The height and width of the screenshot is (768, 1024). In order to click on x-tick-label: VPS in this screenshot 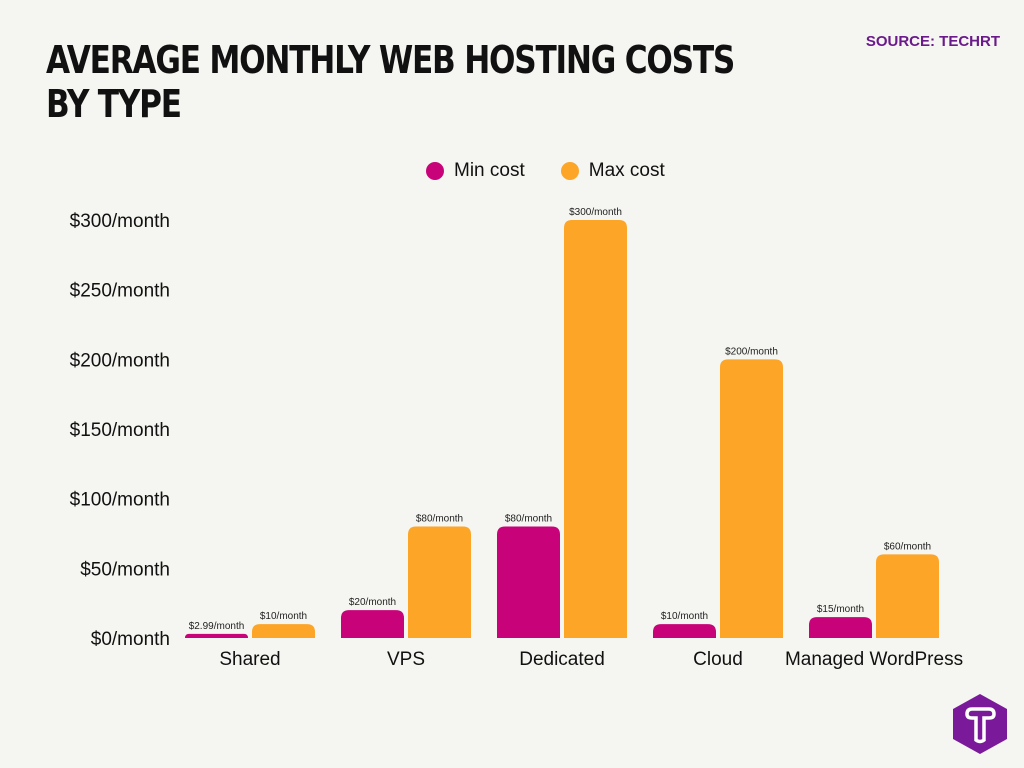, I will do `click(406, 659)`.